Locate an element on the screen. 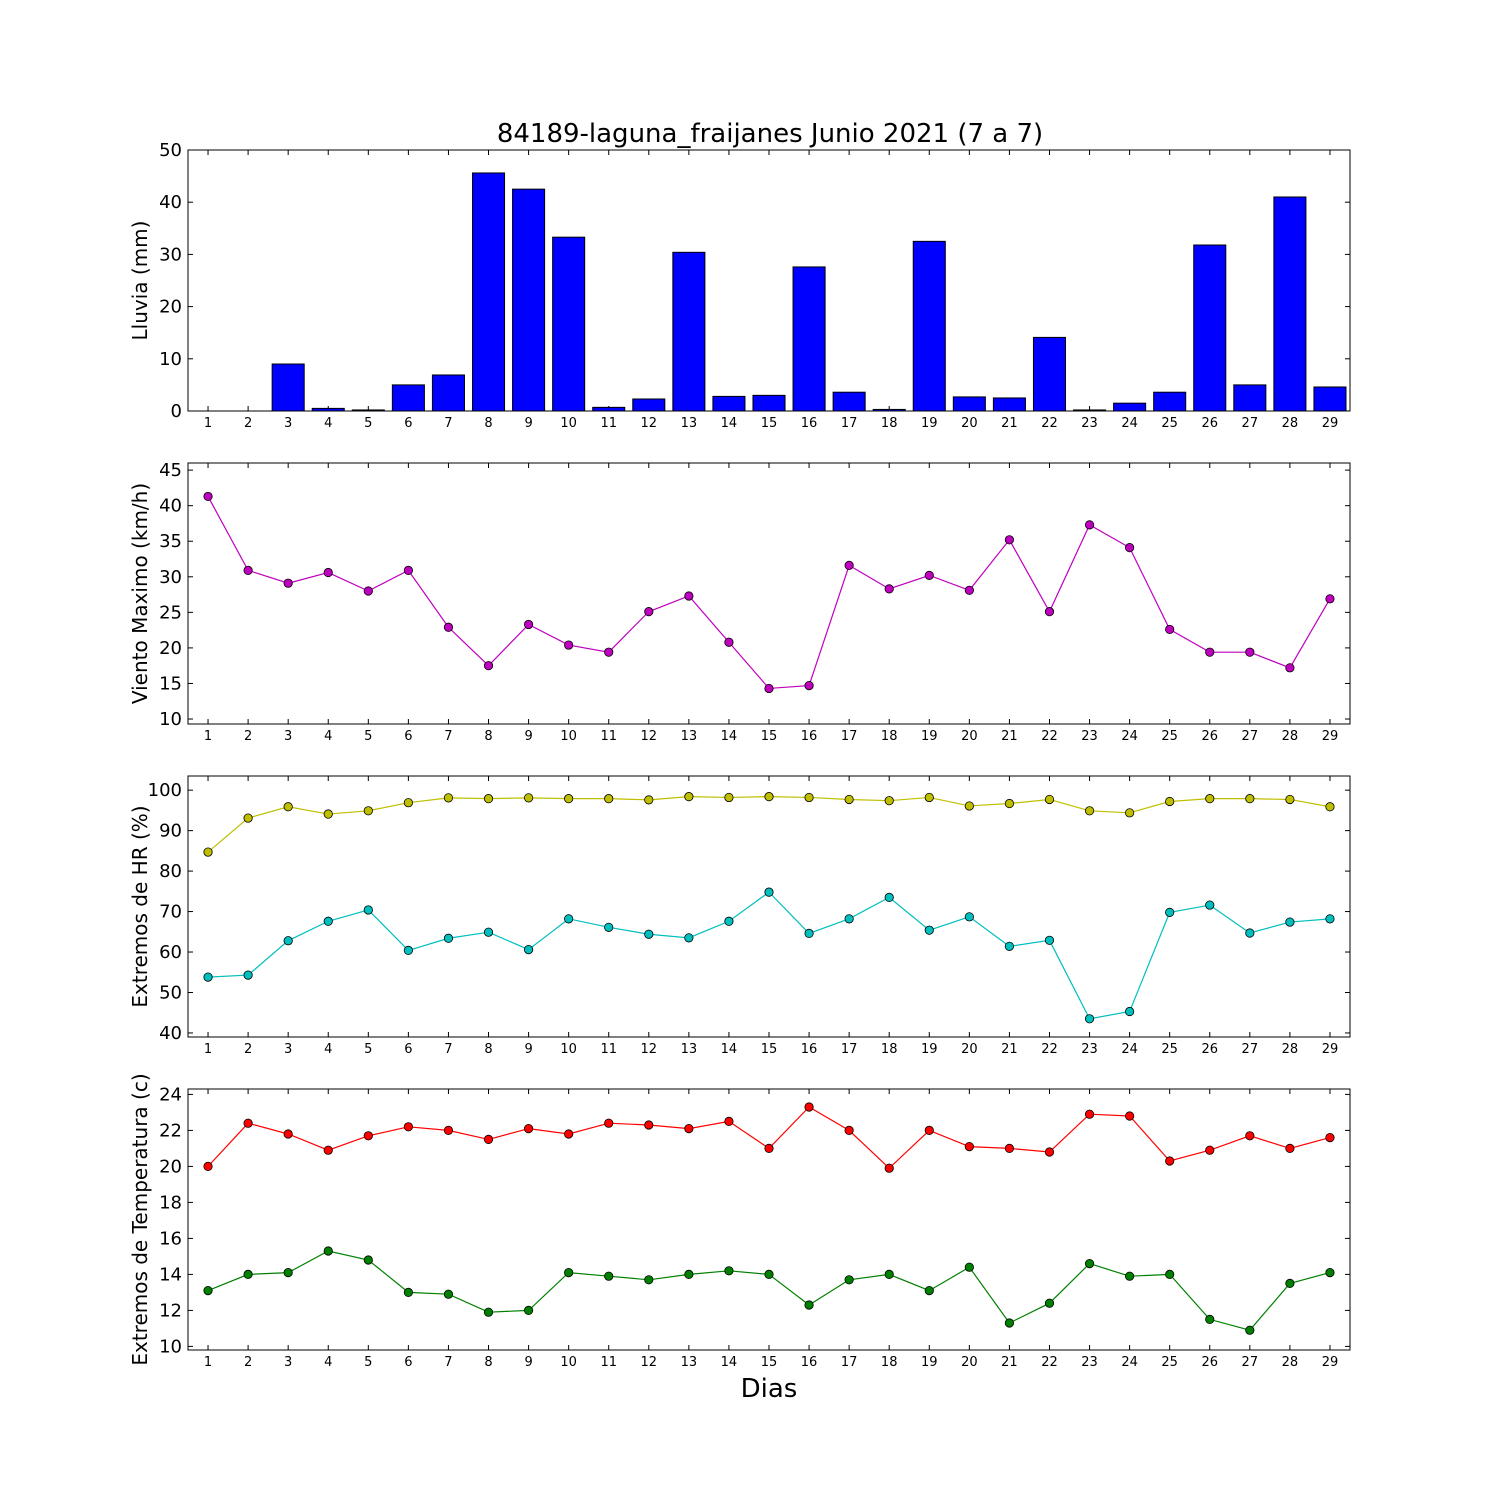 This screenshot has width=1500, height=1500. x-tick-label: 13 is located at coordinates (689, 736).